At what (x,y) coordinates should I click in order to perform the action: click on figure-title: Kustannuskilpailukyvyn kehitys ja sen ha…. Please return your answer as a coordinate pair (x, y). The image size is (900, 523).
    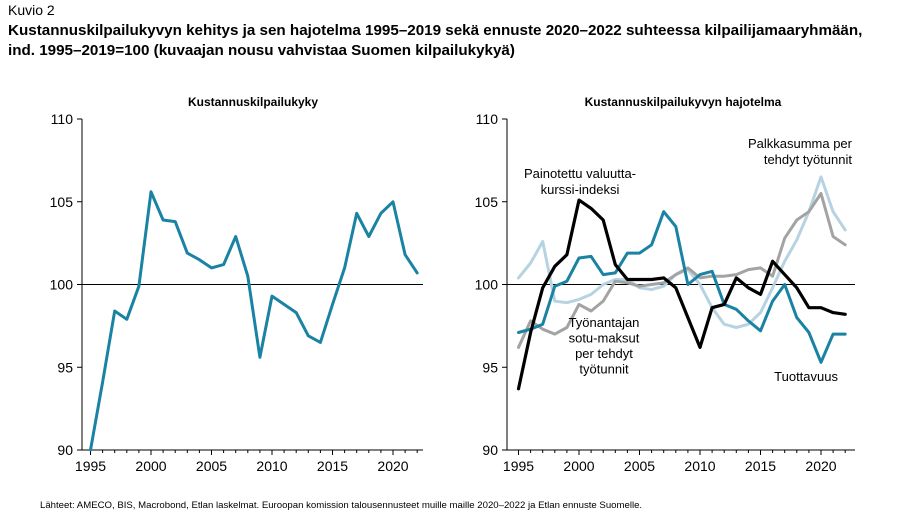
    Looking at the image, I should click on (435, 40).